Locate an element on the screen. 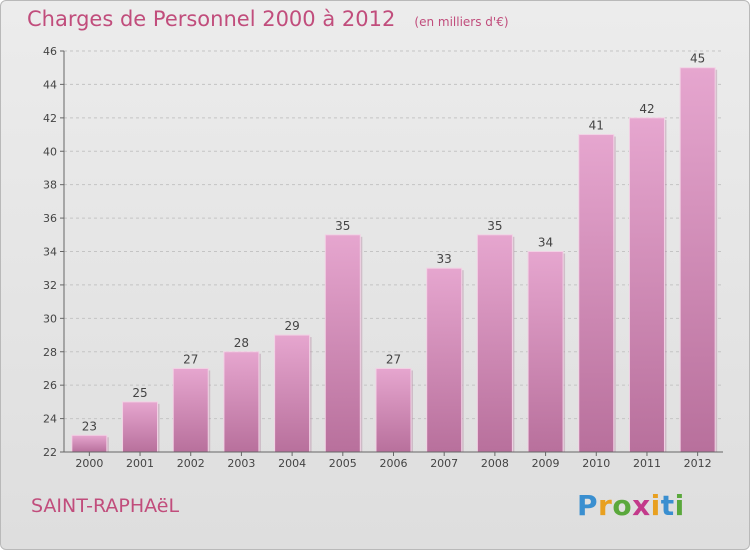  x-tick-label: 2006 is located at coordinates (394, 463).